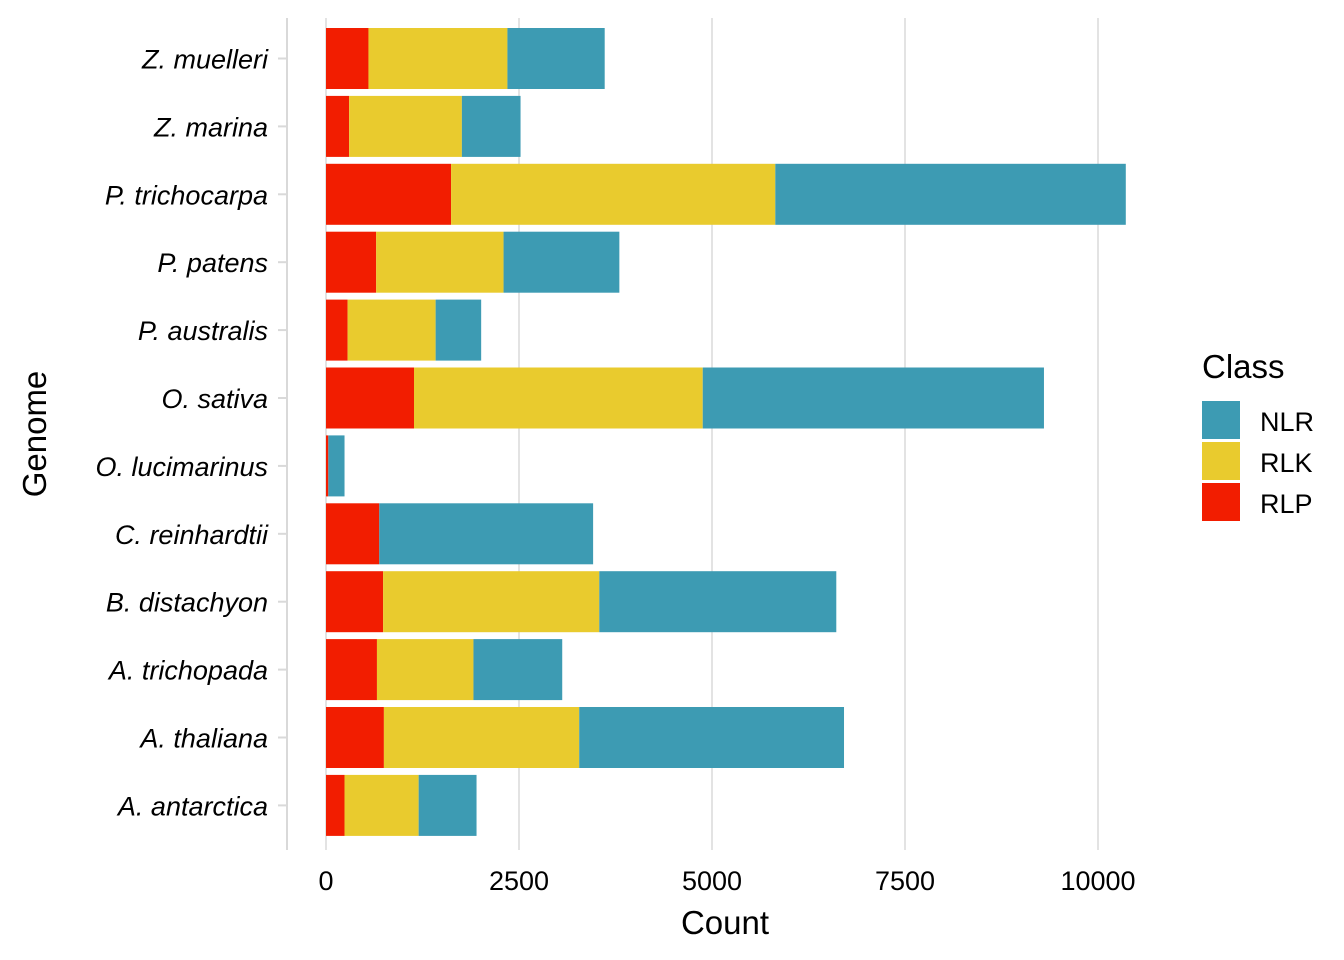  I want to click on legend-label: NLR, so click(1287, 422).